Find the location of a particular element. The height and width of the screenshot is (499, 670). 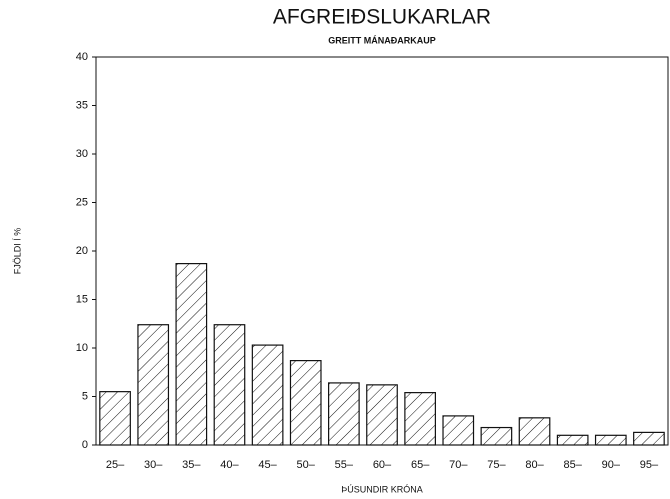

chart-title: AFGREIÐSLUKARLAR is located at coordinates (382, 17).